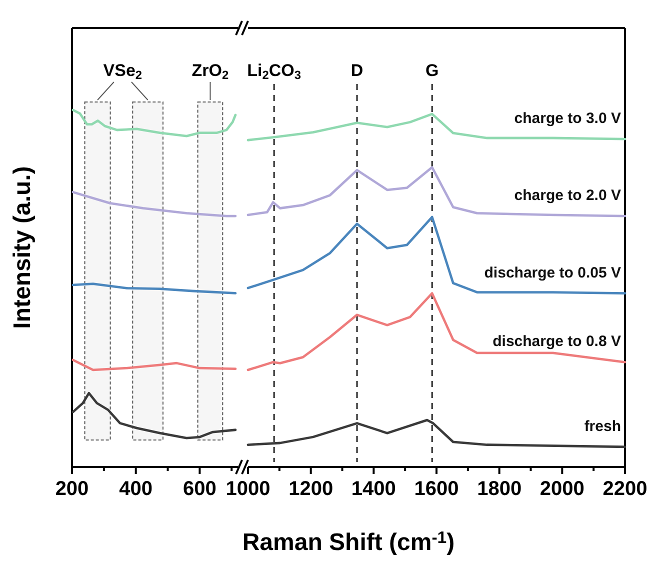 The width and height of the screenshot is (657, 561). What do you see at coordinates (432, 70) in the screenshot?
I see `ref-line-label: G` at bounding box center [432, 70].